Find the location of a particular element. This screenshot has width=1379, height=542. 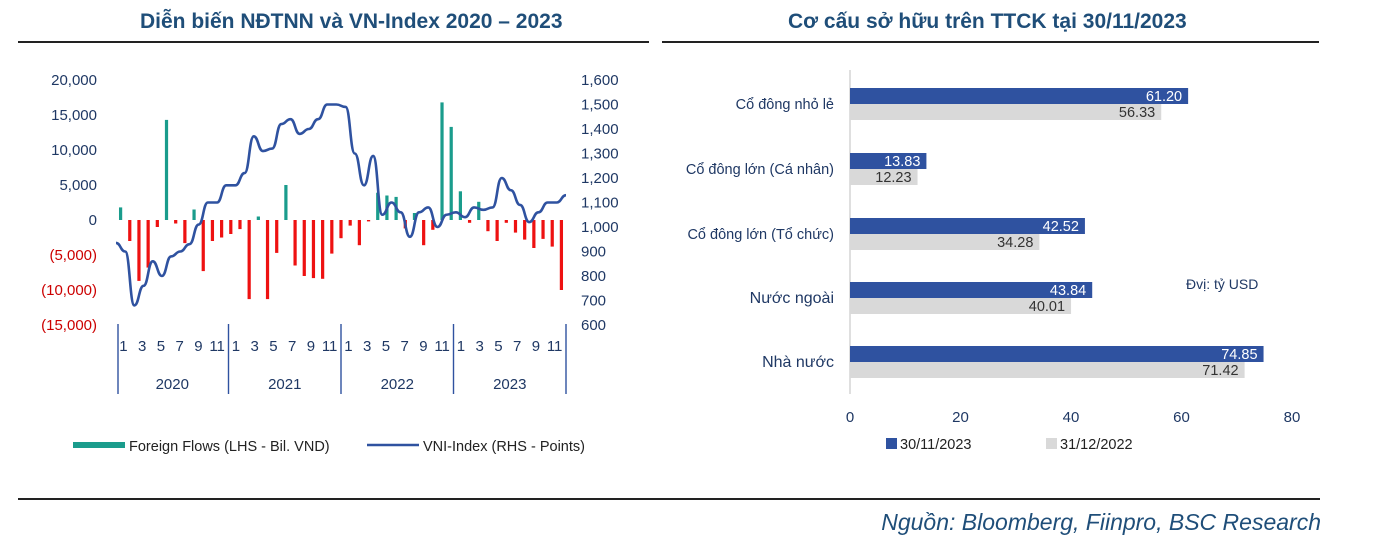

right-chart-title: Cơ cấu sở hữu trên TTCK tại 30/11/2023 is located at coordinates (987, 21).